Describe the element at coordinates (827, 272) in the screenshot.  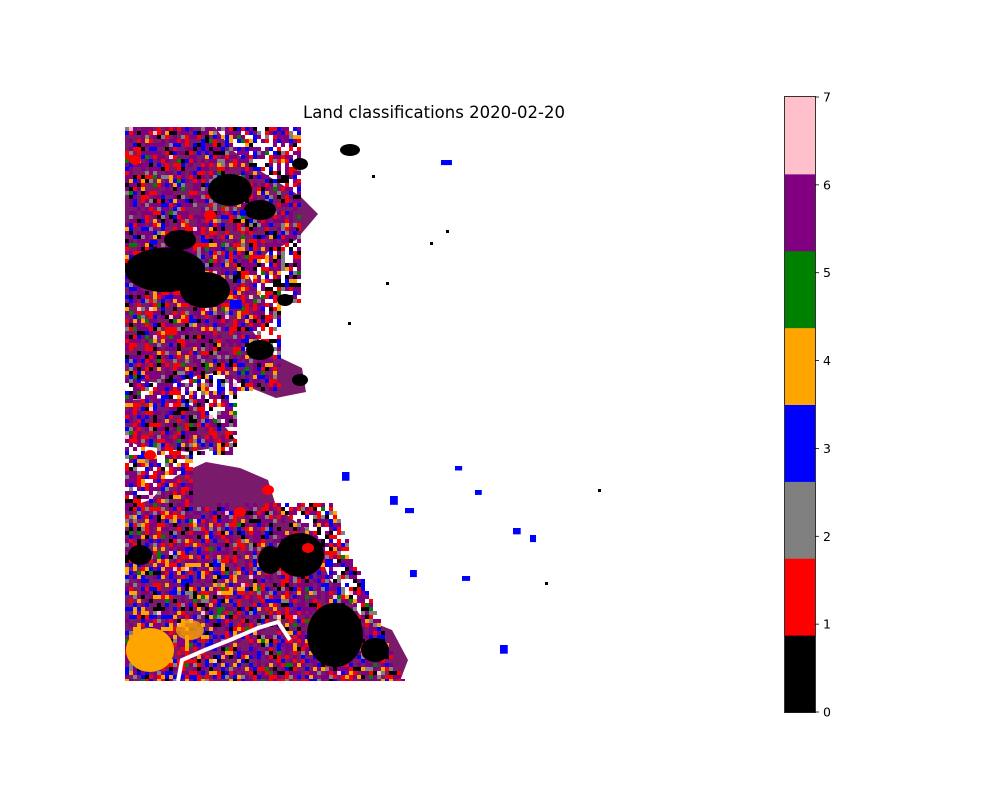
I see `colorbar-tick-label: 5` at that location.